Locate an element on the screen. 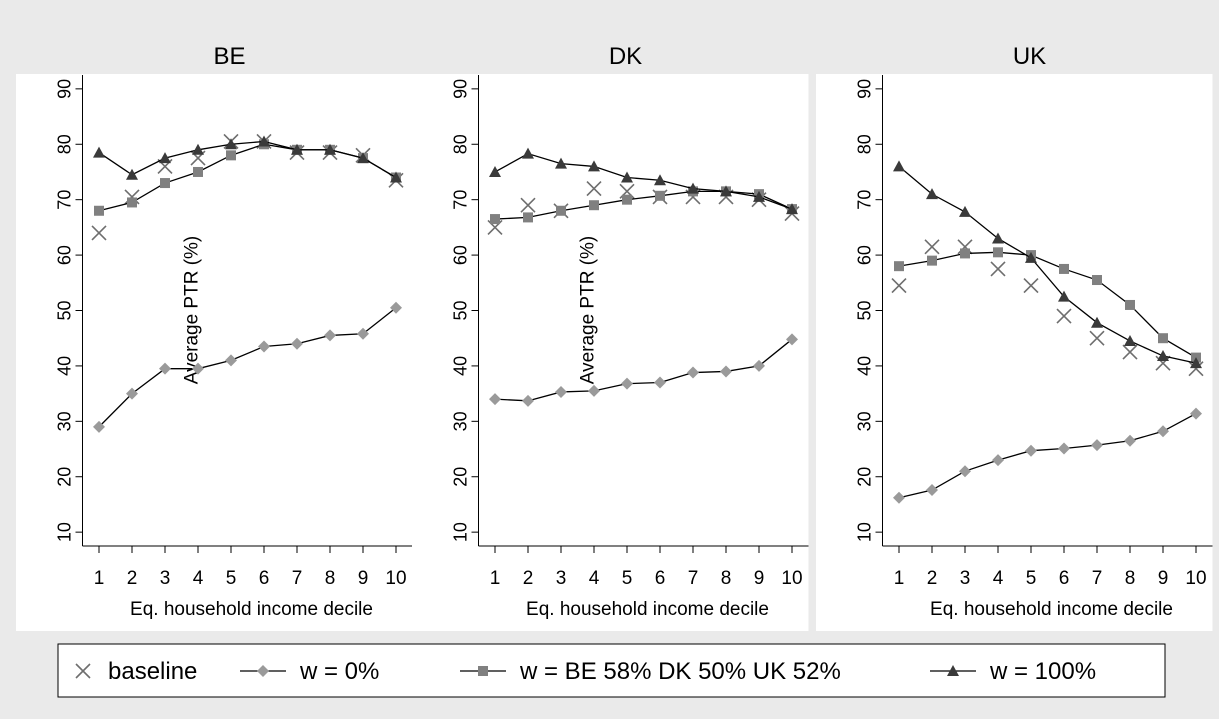 The width and height of the screenshot is (1219, 719). x-tick-label: 4 is located at coordinates (594, 578).